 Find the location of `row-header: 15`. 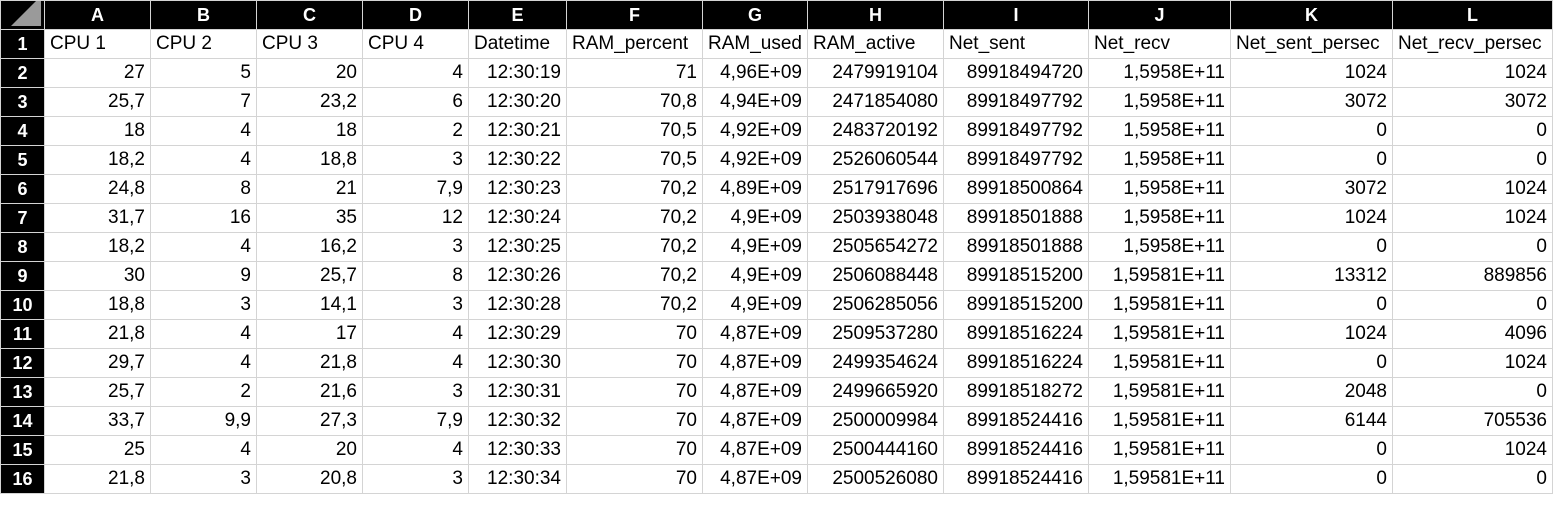

row-header: 15 is located at coordinates (22, 450).